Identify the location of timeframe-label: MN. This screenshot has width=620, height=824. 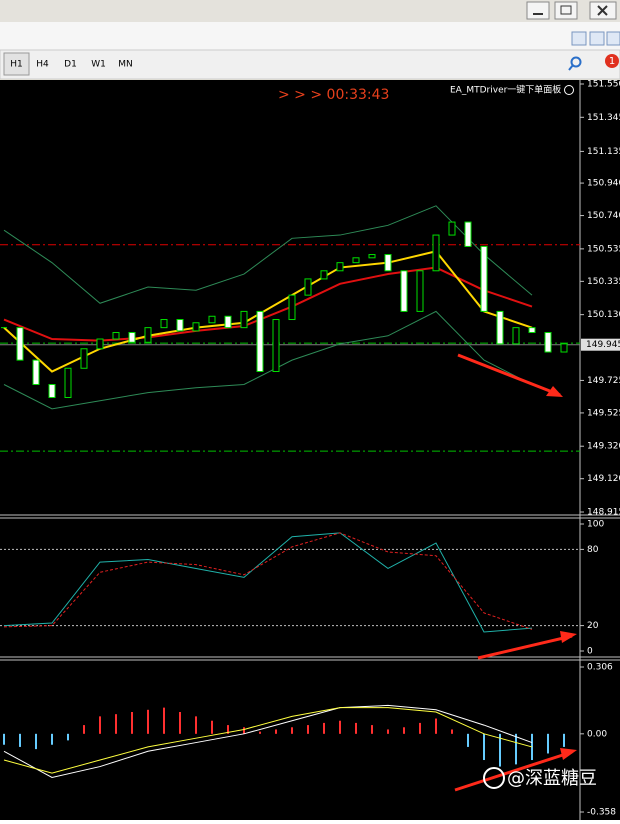
(125, 65).